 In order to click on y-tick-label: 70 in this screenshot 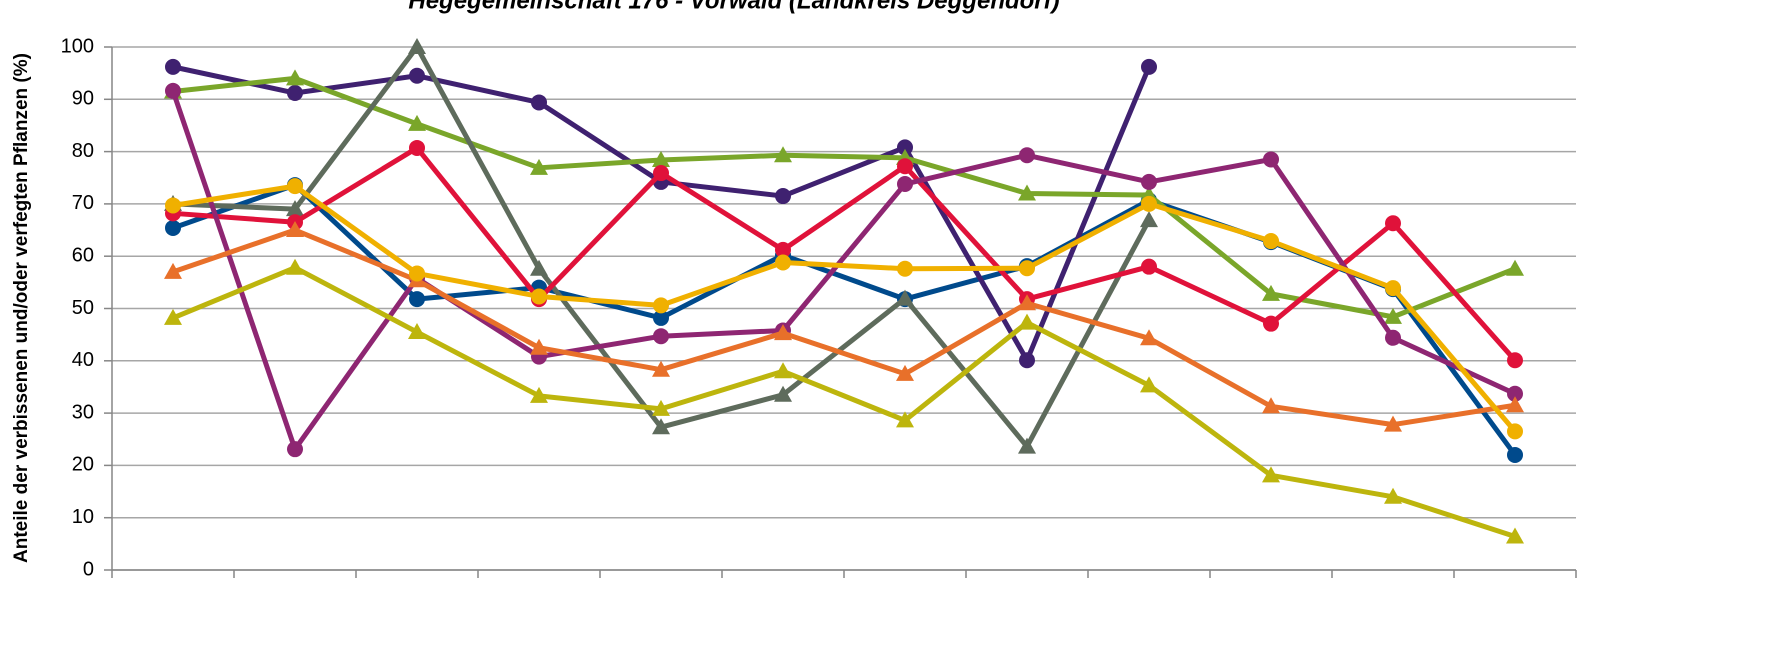, I will do `click(83, 203)`.